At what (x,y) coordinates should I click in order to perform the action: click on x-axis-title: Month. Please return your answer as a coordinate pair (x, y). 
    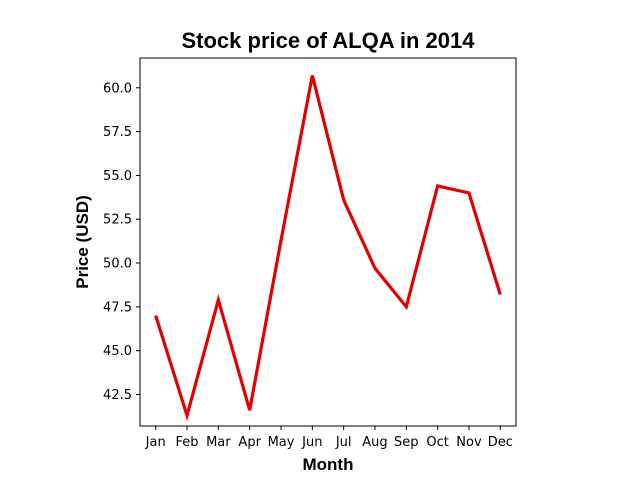
    Looking at the image, I should click on (328, 464).